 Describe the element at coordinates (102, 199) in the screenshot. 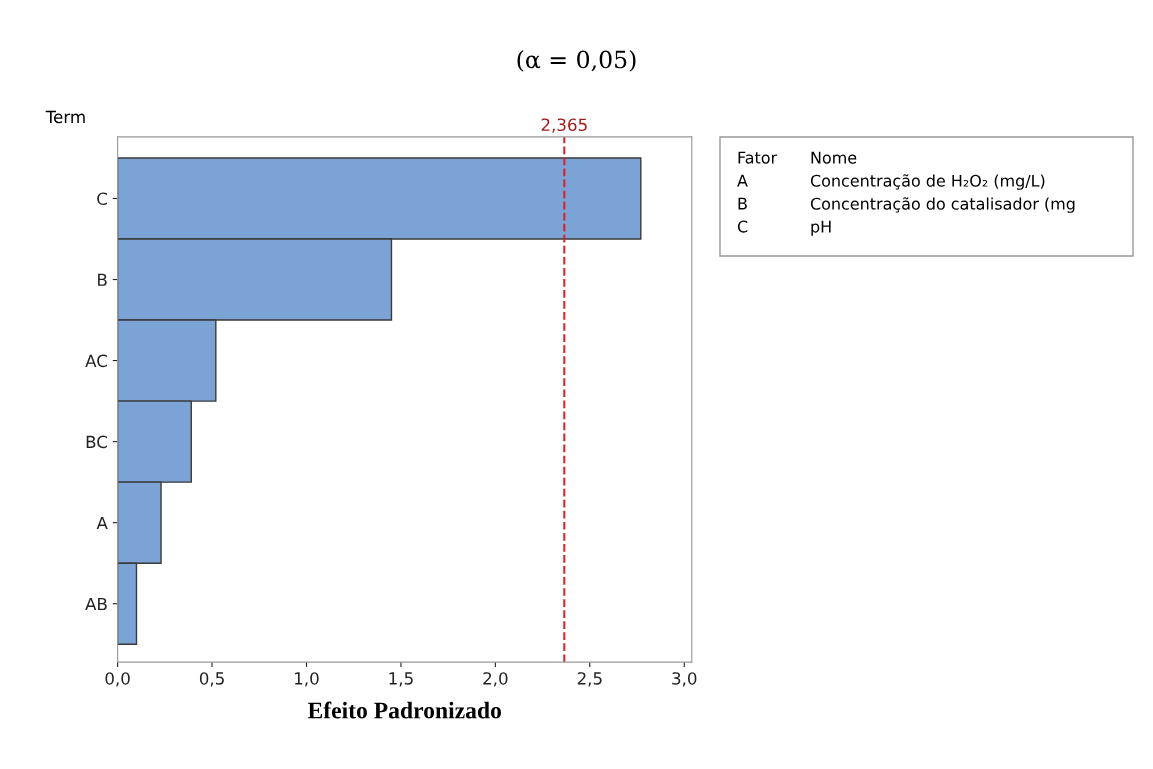

I see `y-tick-label: C` at that location.